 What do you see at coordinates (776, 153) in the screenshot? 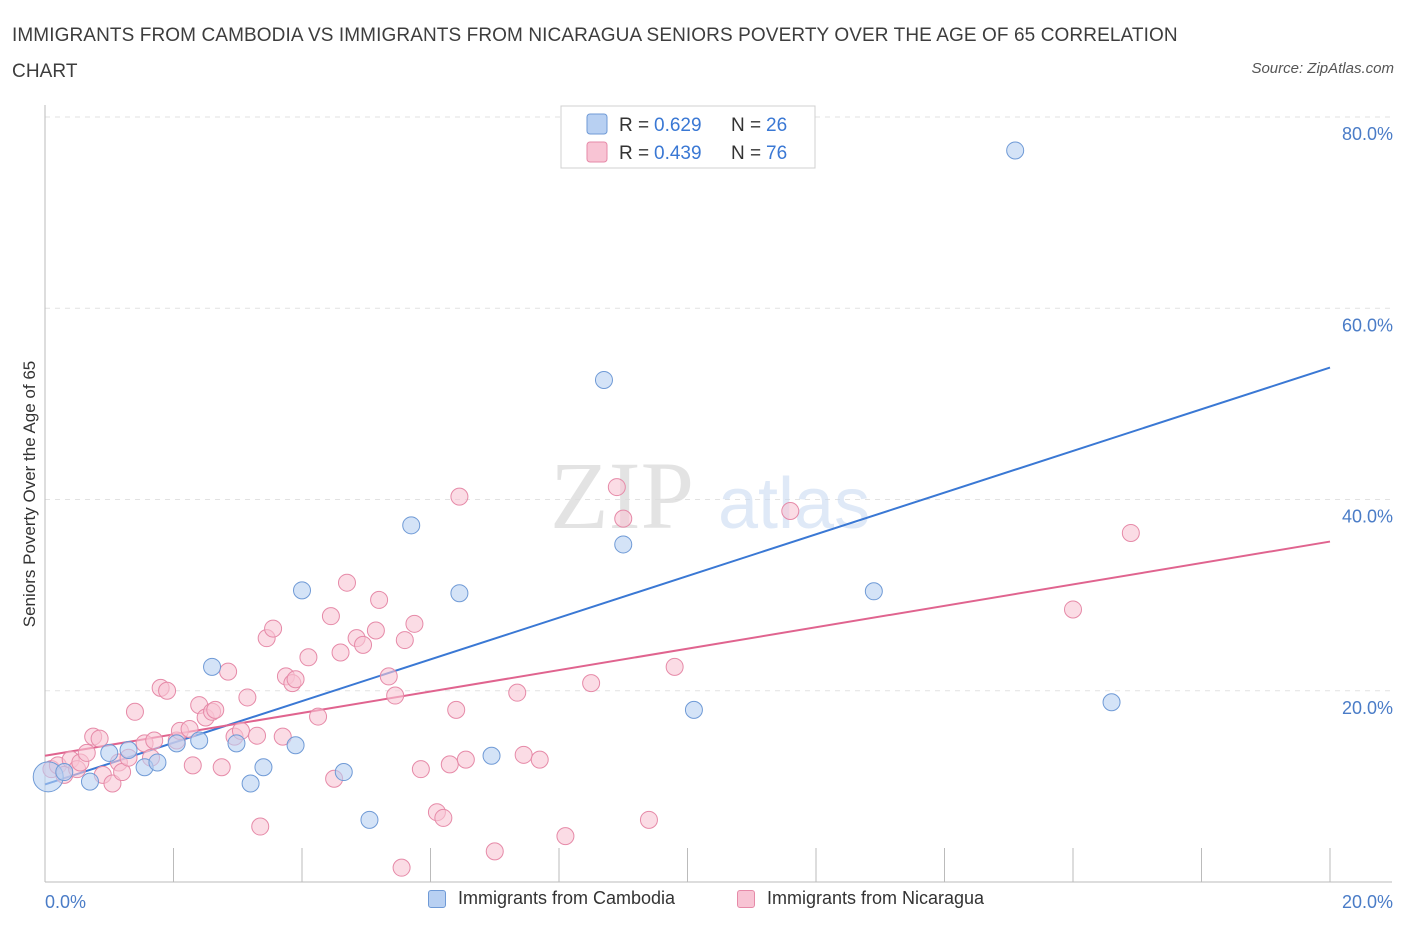
I see `legend-nicaragua-n-value: 76` at bounding box center [776, 153].